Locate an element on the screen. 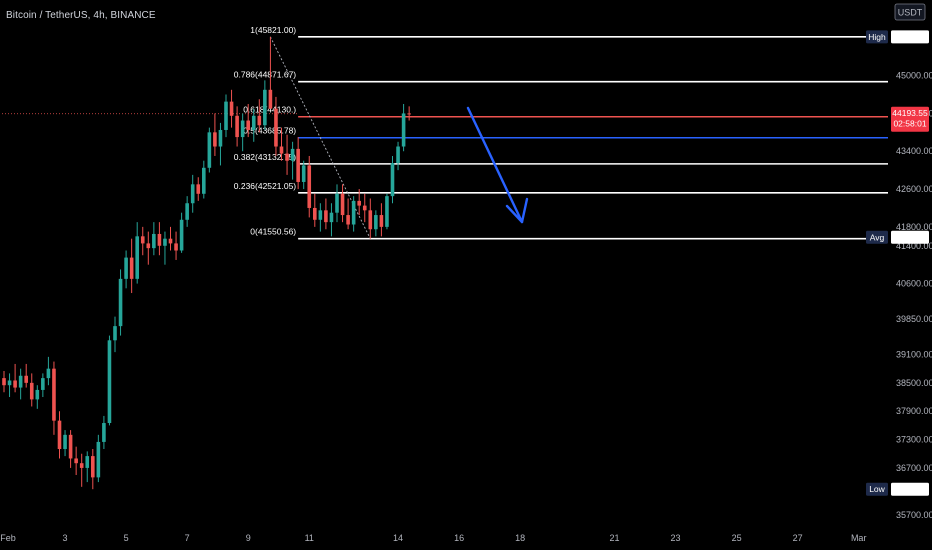 The image size is (932, 550). x-tick-label: 5 is located at coordinates (126, 538).